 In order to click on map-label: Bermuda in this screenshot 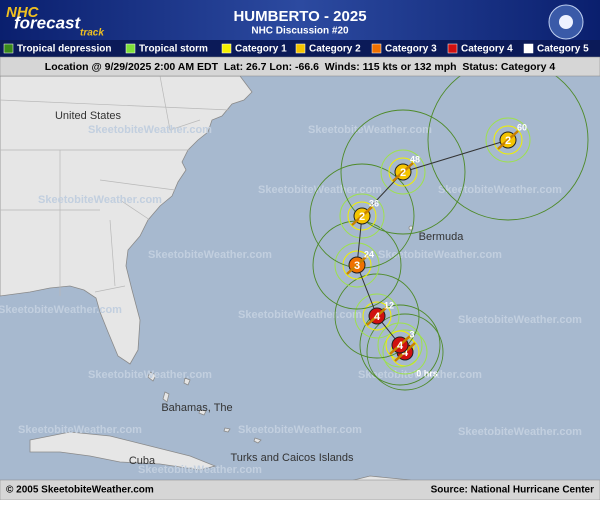, I will do `click(442, 237)`.